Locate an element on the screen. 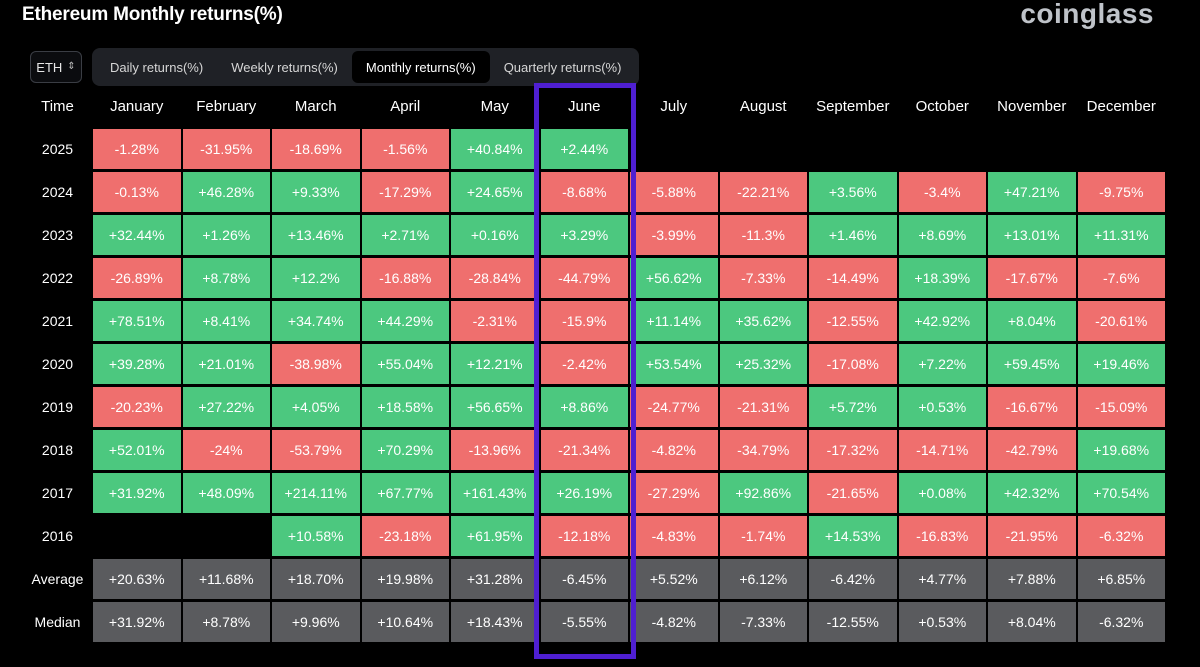 This screenshot has height=667, width=1200. return-cell: +53.54% is located at coordinates (674, 364).